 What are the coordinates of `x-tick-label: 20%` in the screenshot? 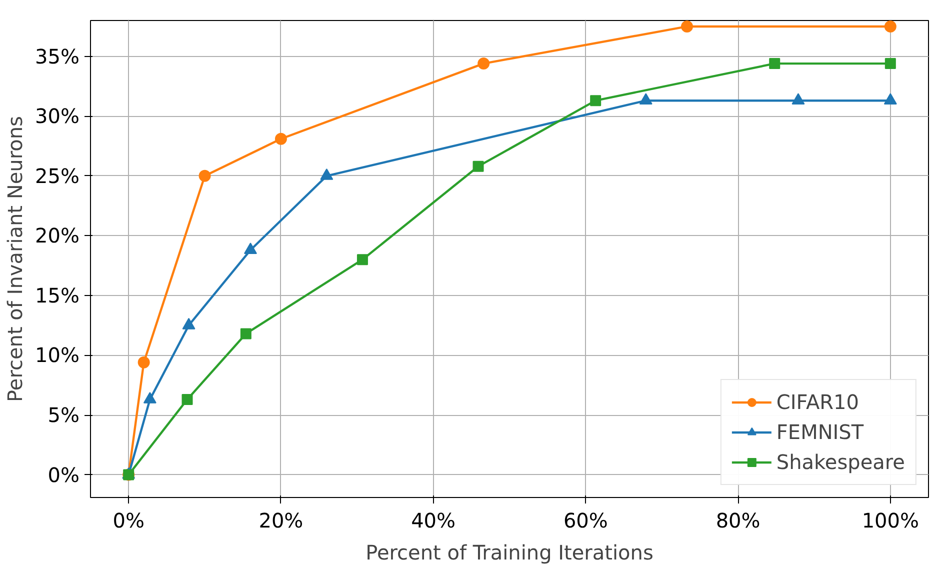 It's located at (281, 520).